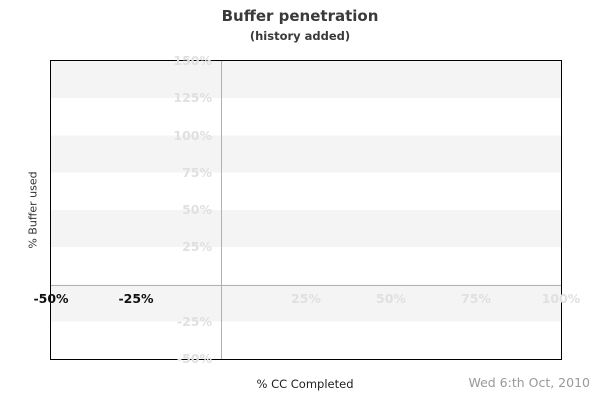 The width and height of the screenshot is (600, 400). I want to click on chart-title: Buffer penetration, so click(300, 16).